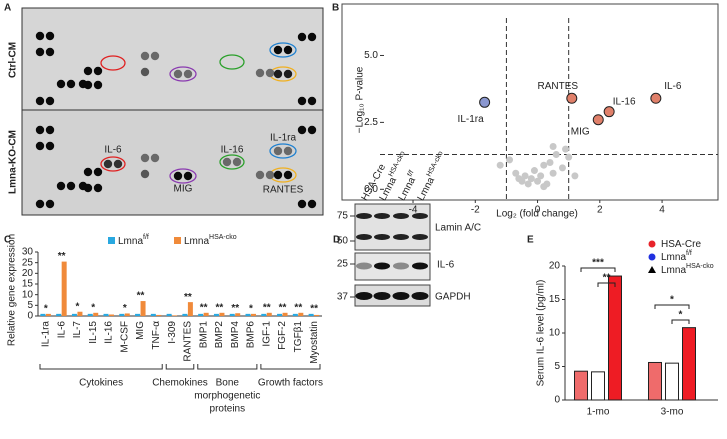  I want to click on x-tick-label: IL-6, so click(61, 330).